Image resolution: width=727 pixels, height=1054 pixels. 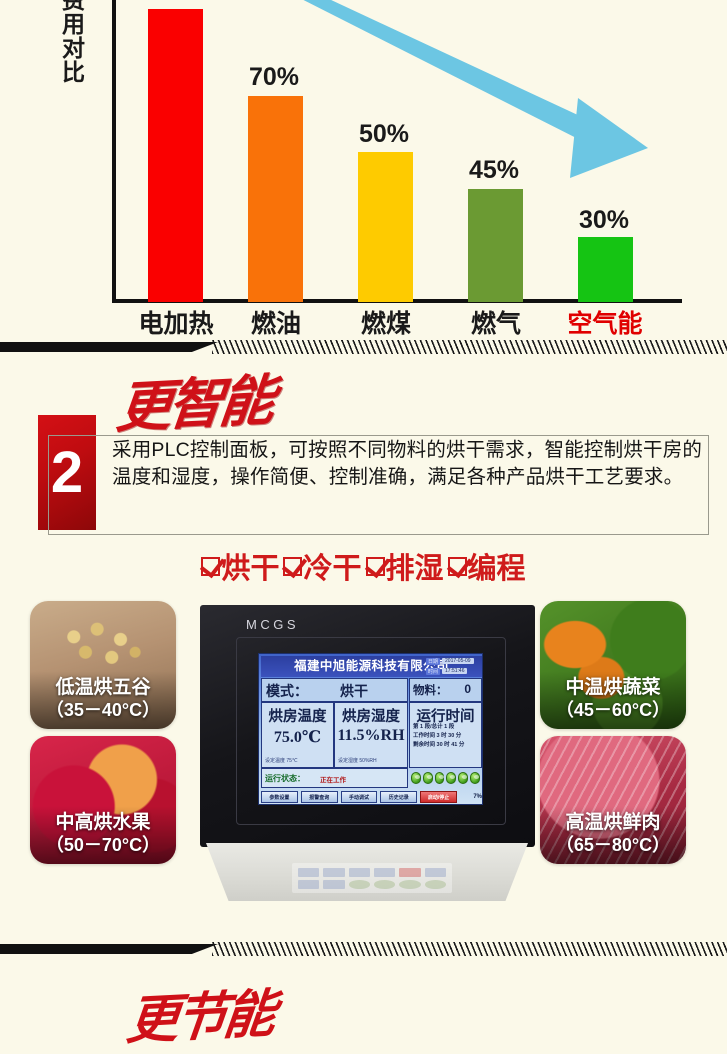 I want to click on bar-value-4: 30%, so click(x=604, y=220).